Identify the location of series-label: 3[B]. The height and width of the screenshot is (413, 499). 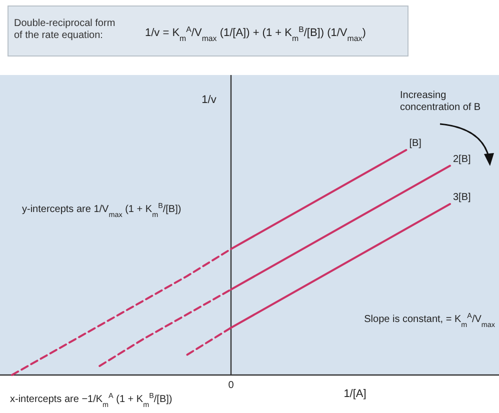
(462, 197).